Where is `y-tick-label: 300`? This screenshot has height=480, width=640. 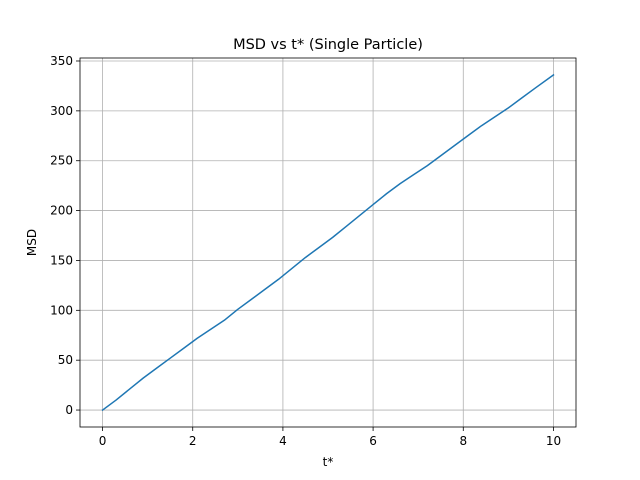
y-tick-label: 300 is located at coordinates (61, 111).